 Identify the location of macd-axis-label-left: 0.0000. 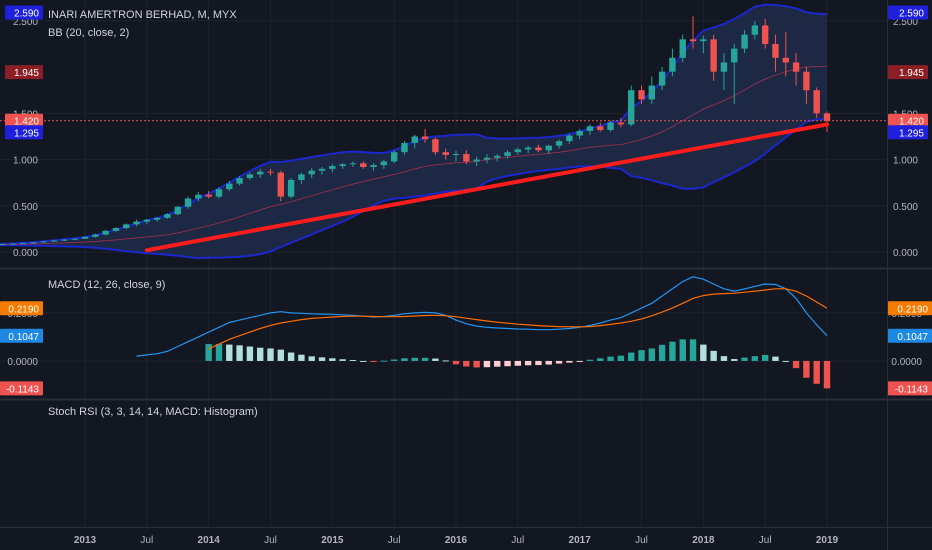
(22, 362).